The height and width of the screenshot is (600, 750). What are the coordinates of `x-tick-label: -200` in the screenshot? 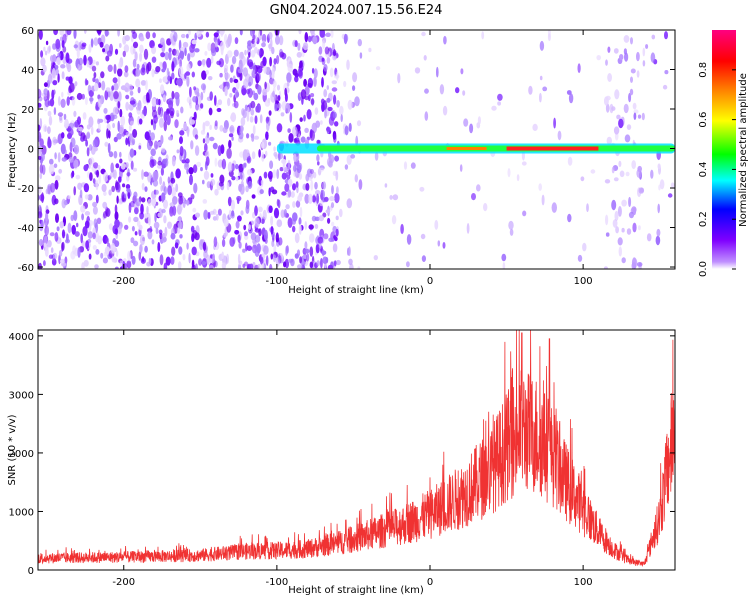 It's located at (123, 582).